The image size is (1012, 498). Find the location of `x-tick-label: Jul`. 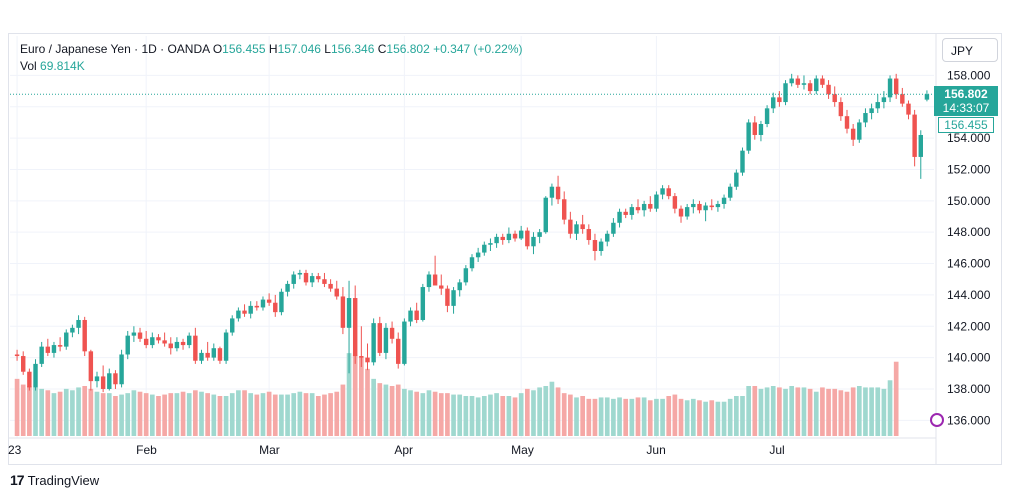

x-tick-label: Jul is located at coordinates (776, 450).